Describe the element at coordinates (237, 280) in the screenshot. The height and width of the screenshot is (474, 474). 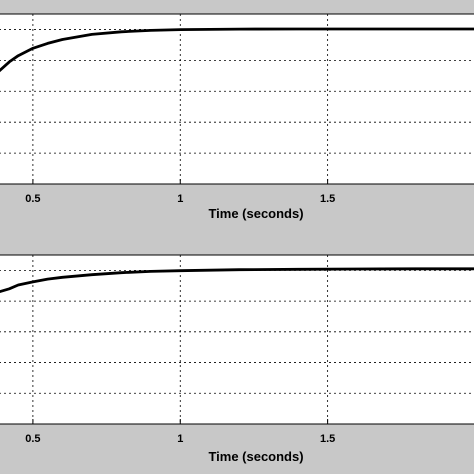
I see `series-line-bottom` at that location.